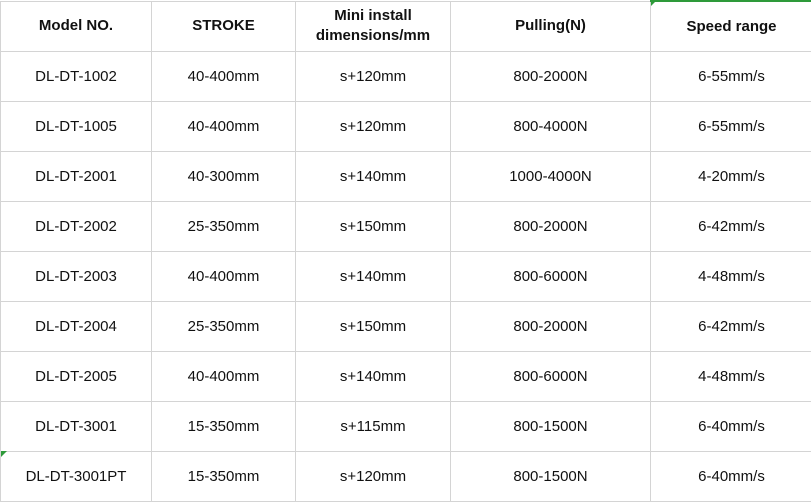 Image resolution: width=811 pixels, height=502 pixels. Describe the element at coordinates (76, 377) in the screenshot. I see `cell-model: DL-DT-2005` at that location.